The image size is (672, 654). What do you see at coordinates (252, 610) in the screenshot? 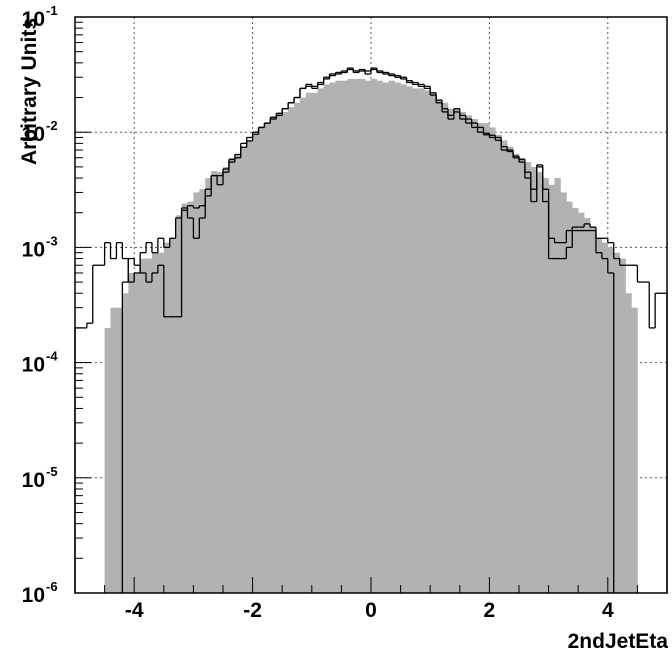
I see `x-tick-label: -2` at bounding box center [252, 610].